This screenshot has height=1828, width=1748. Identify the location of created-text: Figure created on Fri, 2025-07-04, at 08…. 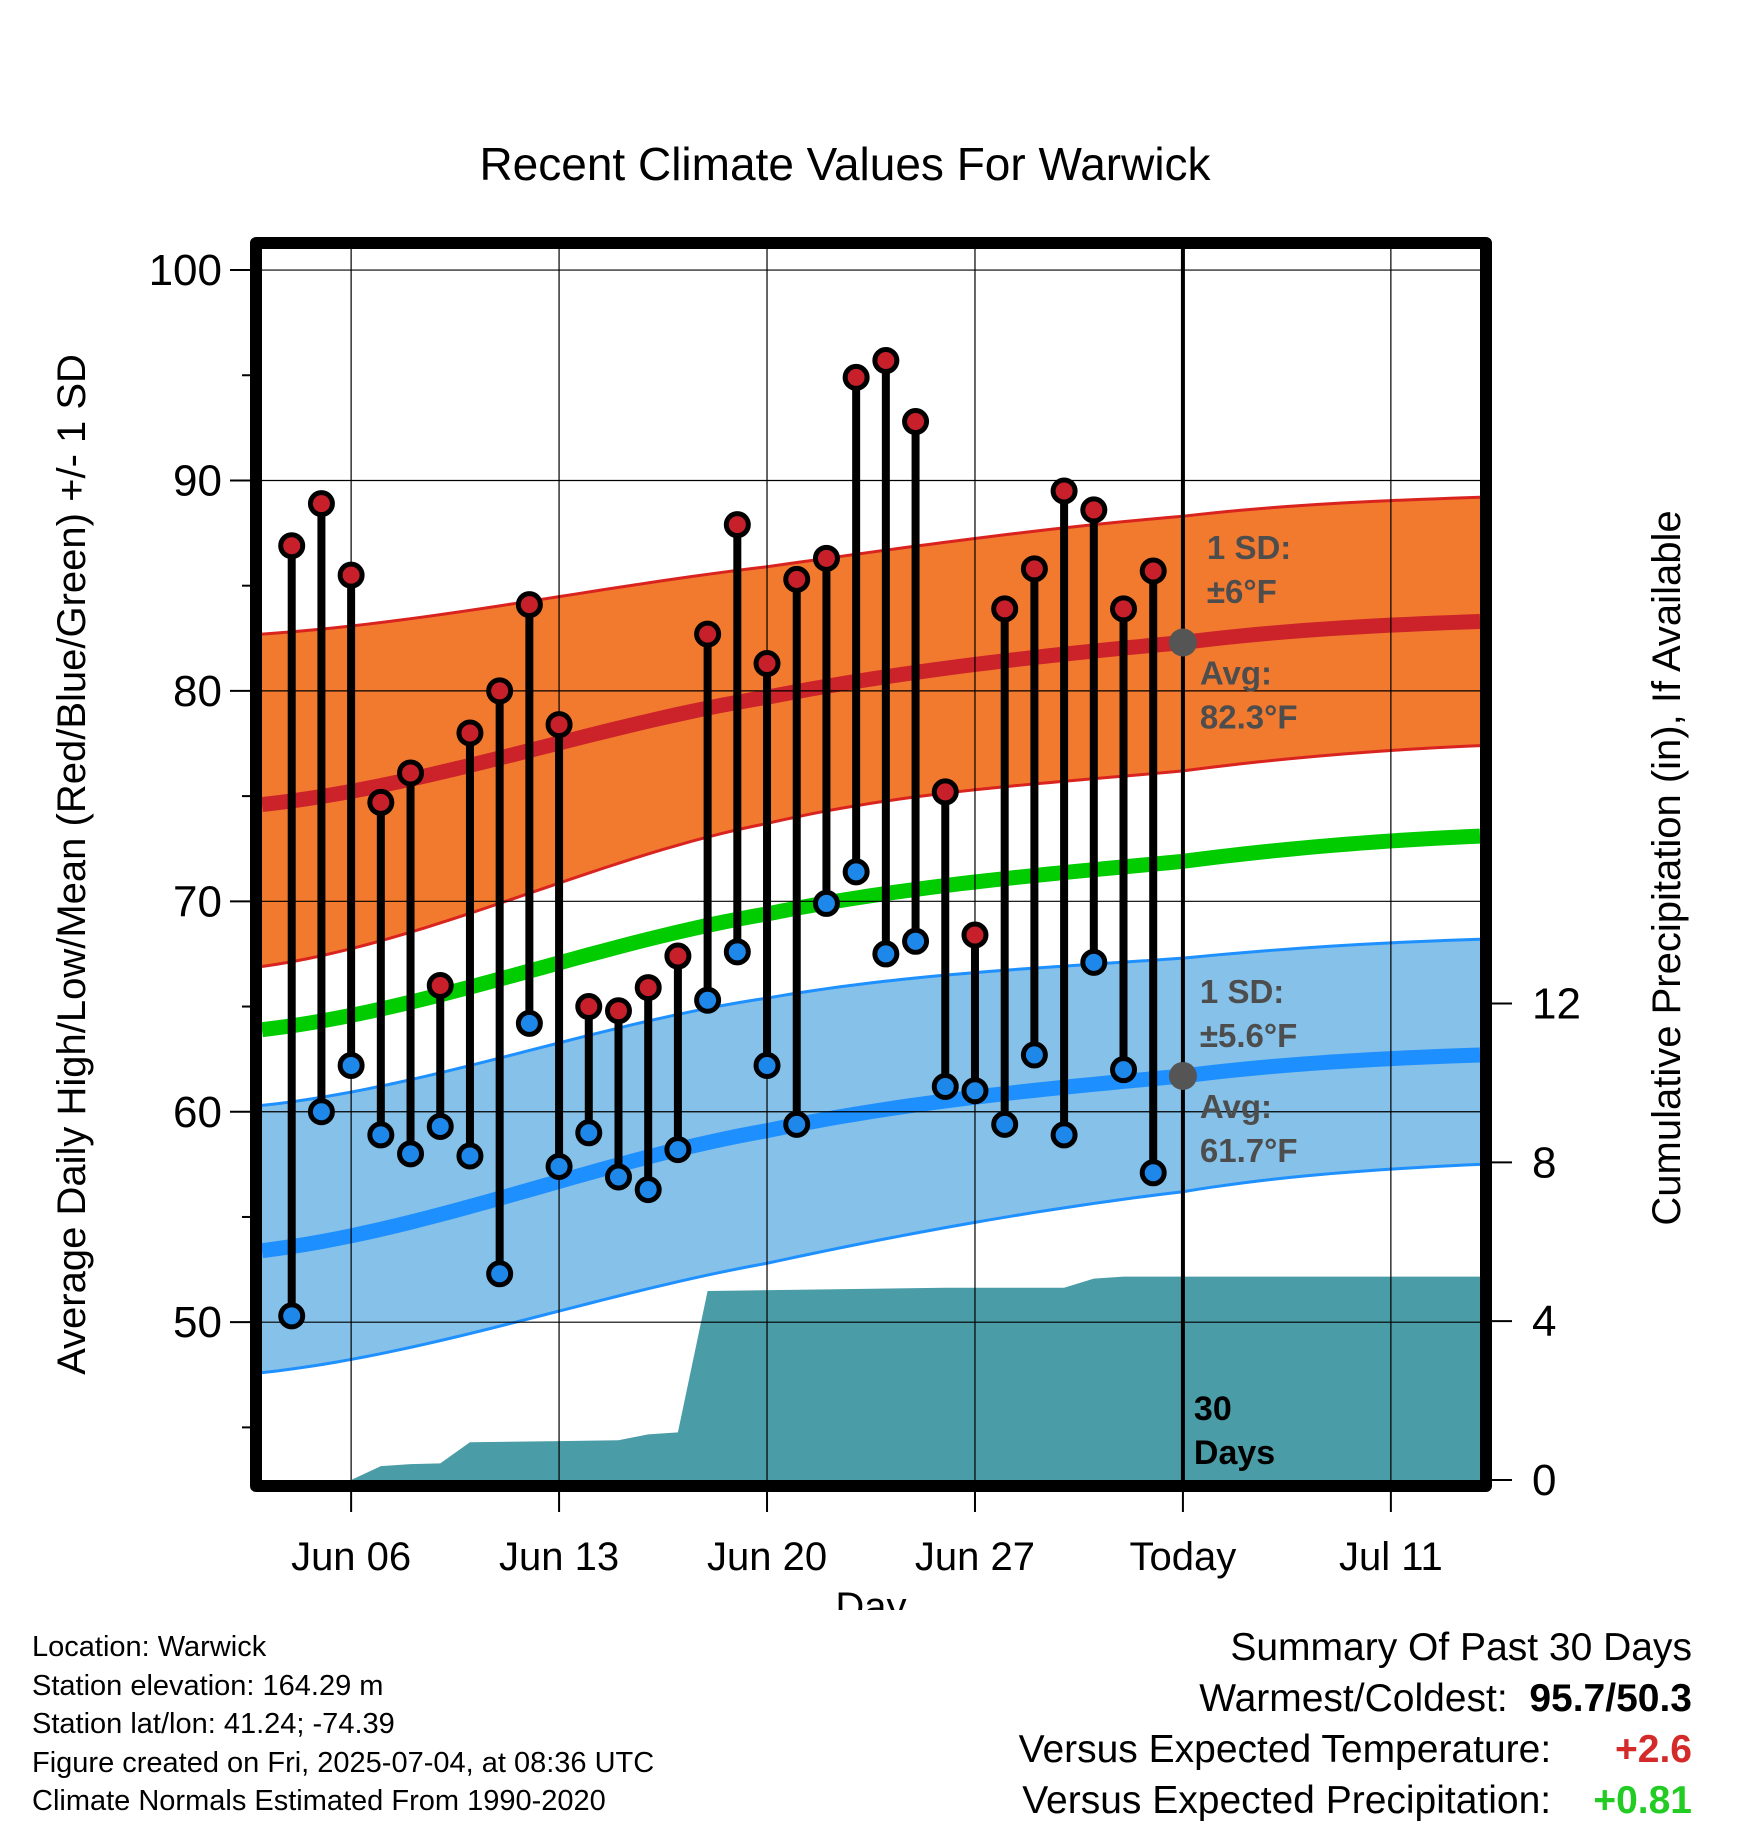
(343, 1762).